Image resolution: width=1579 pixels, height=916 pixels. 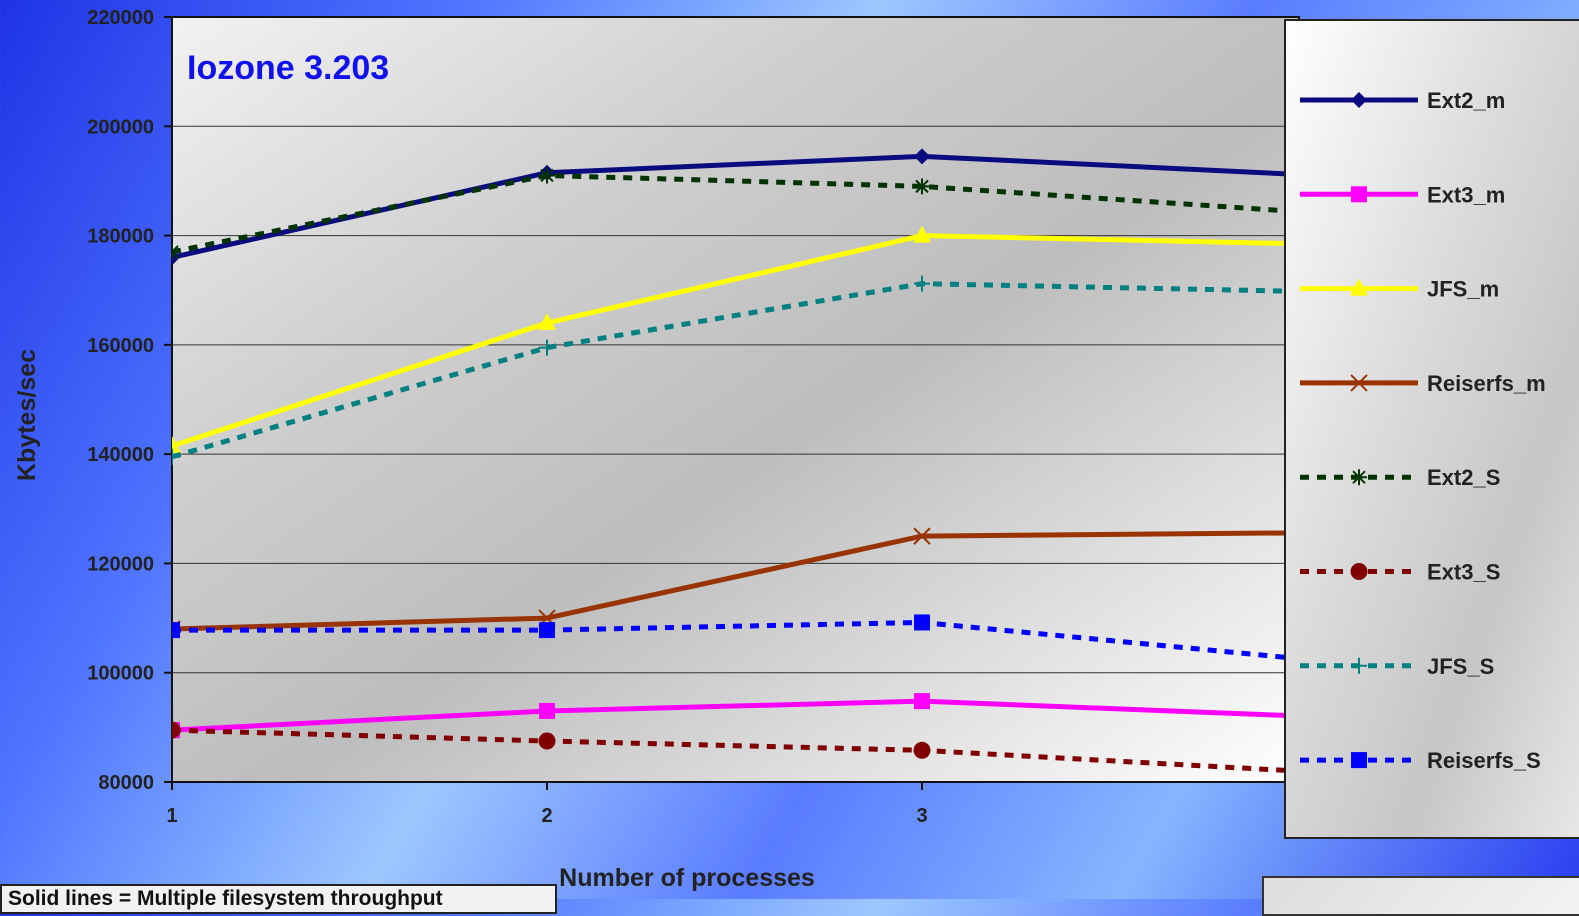 I want to click on legend-label: JFS_S, so click(x=1460, y=666).